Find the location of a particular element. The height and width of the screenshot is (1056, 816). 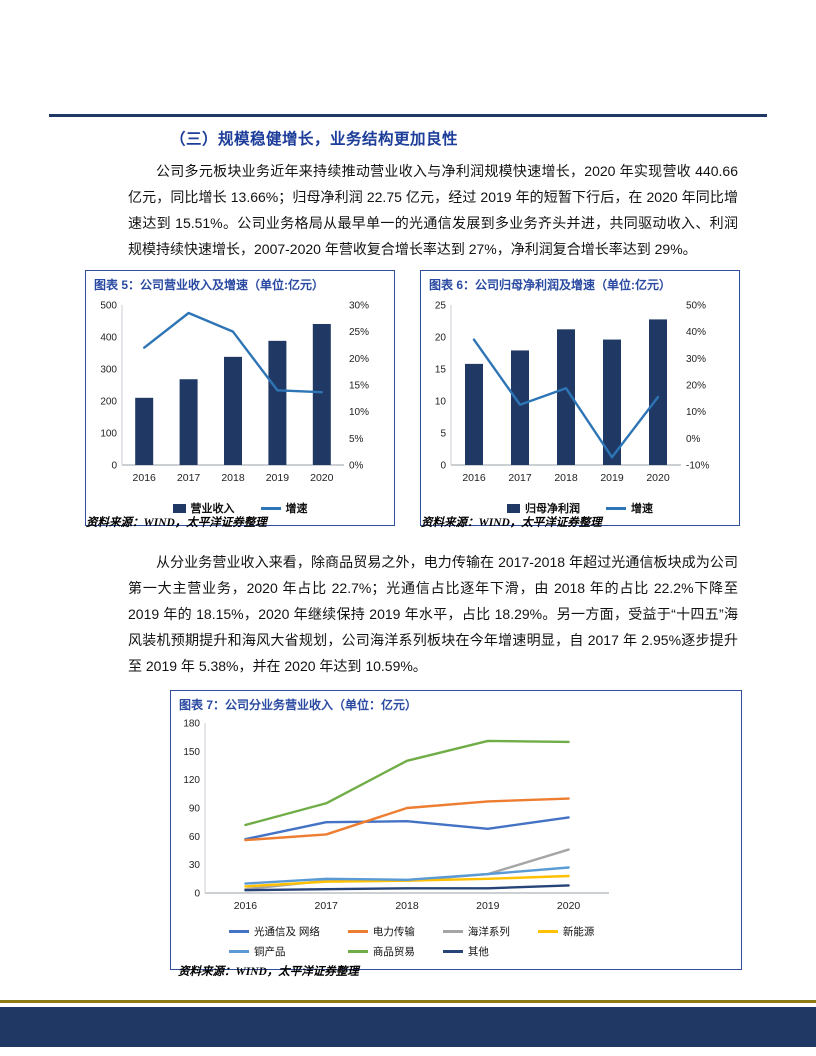

legend-item: 光通信及 网络 is located at coordinates (274, 931).